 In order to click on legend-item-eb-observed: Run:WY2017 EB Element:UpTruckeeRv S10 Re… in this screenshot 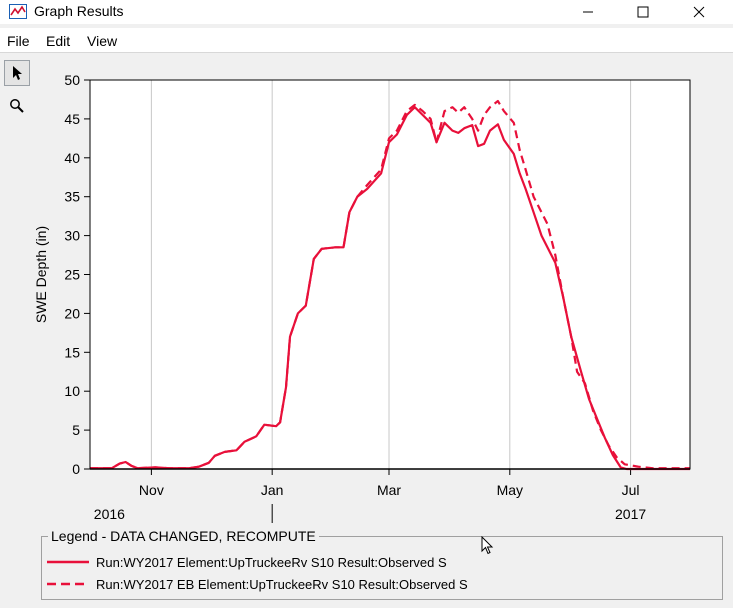, I will do `click(294, 584)`.